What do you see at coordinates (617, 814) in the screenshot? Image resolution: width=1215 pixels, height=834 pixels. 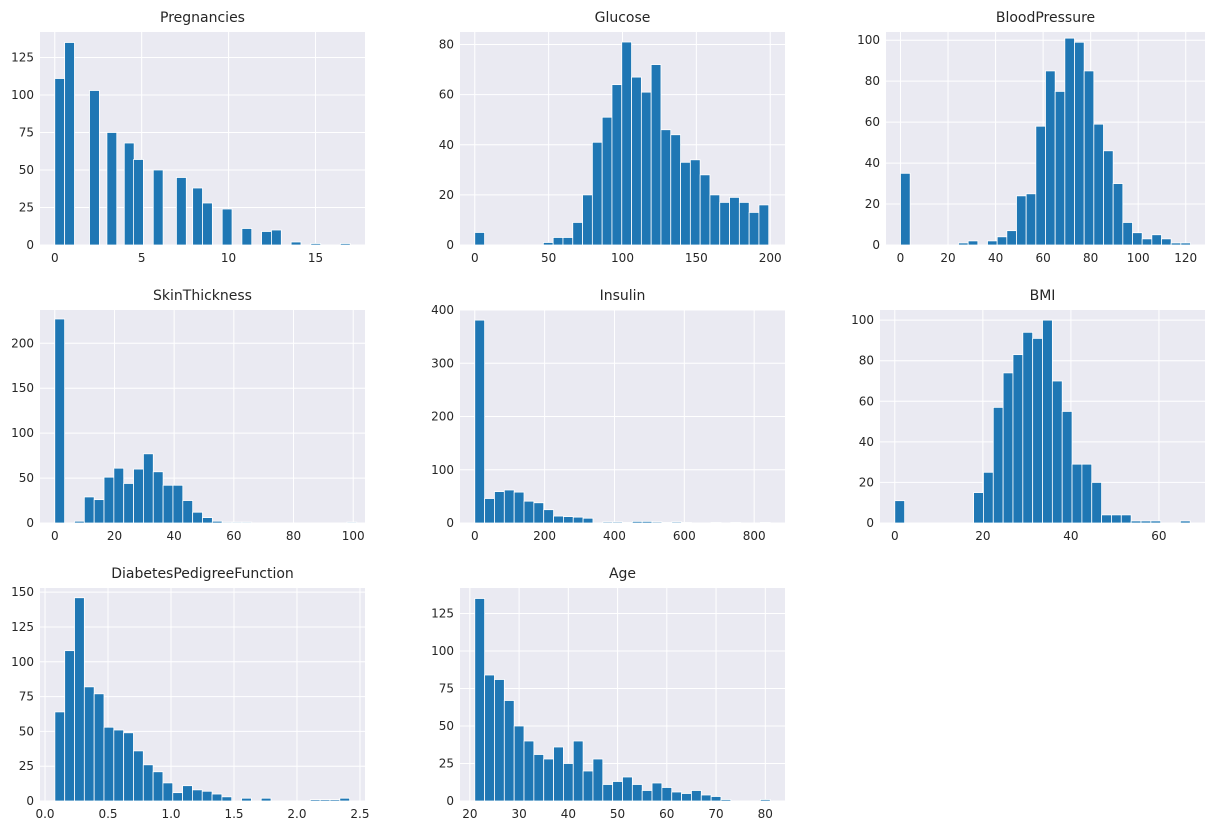 I see `x-tick-label: 50` at bounding box center [617, 814].